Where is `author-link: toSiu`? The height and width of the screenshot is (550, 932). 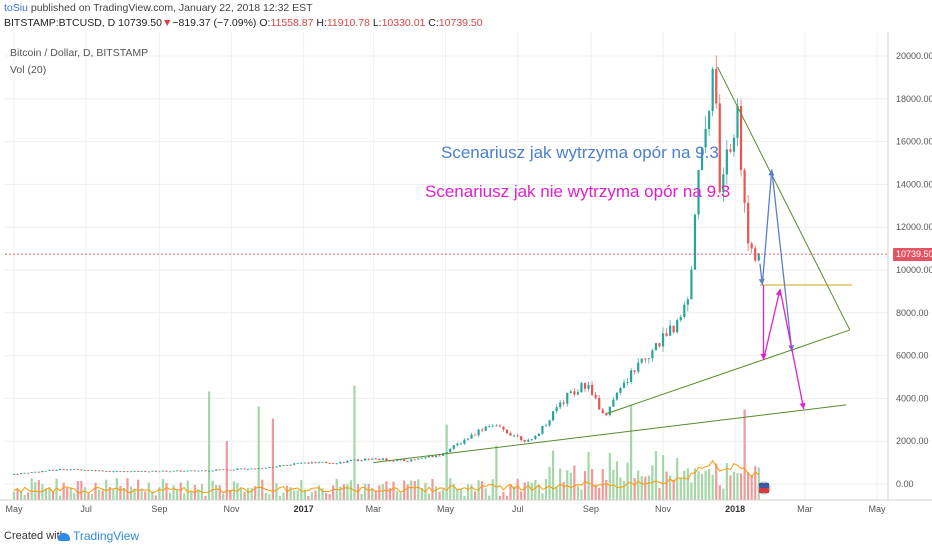
author-link: toSiu is located at coordinates (16, 8).